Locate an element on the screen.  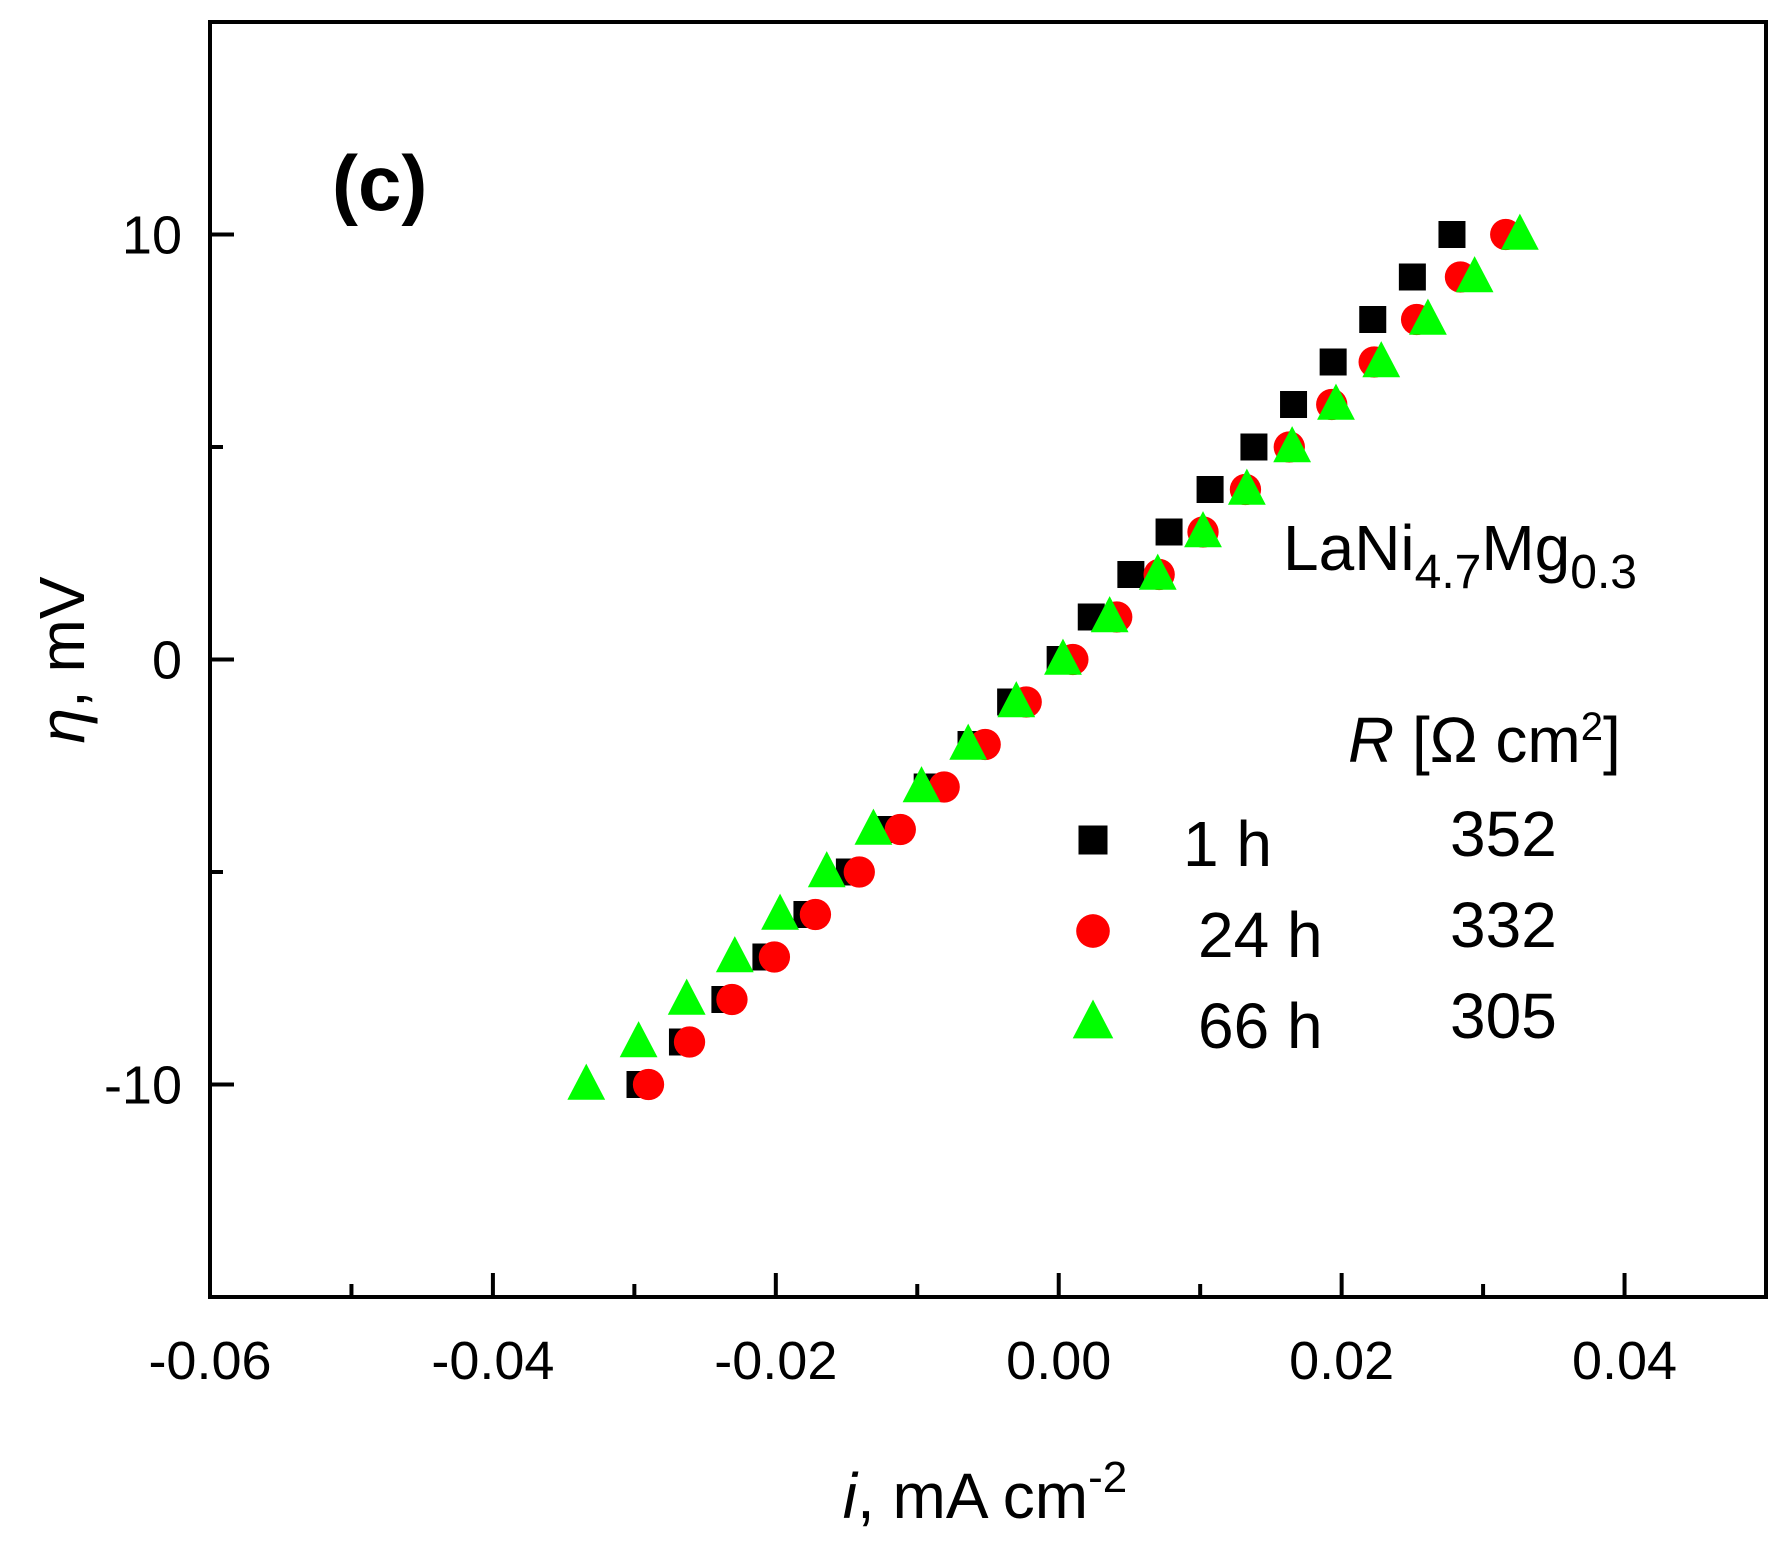
legend-header-sup: 2 is located at coordinates (1592, 727).